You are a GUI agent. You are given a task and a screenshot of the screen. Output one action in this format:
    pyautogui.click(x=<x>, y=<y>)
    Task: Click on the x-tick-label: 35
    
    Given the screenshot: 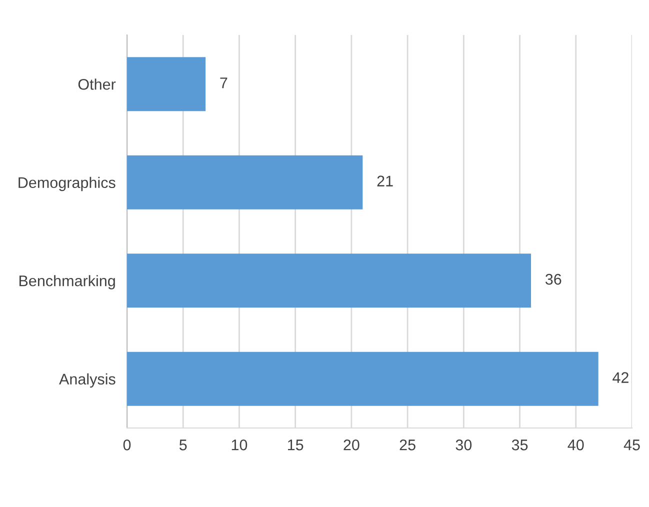 What is the action you would take?
    pyautogui.click(x=520, y=445)
    